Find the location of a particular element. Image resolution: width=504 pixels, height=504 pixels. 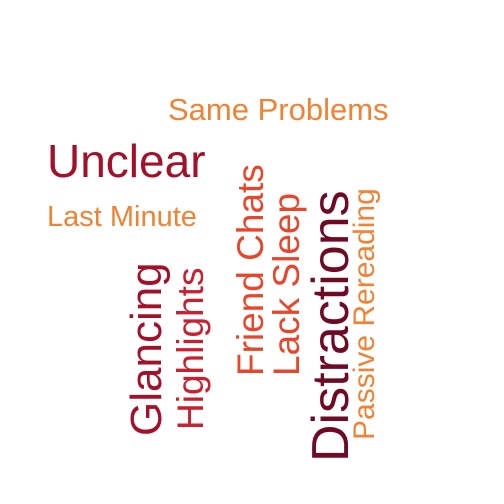

word-highlights: Highlights is located at coordinates (190, 348).